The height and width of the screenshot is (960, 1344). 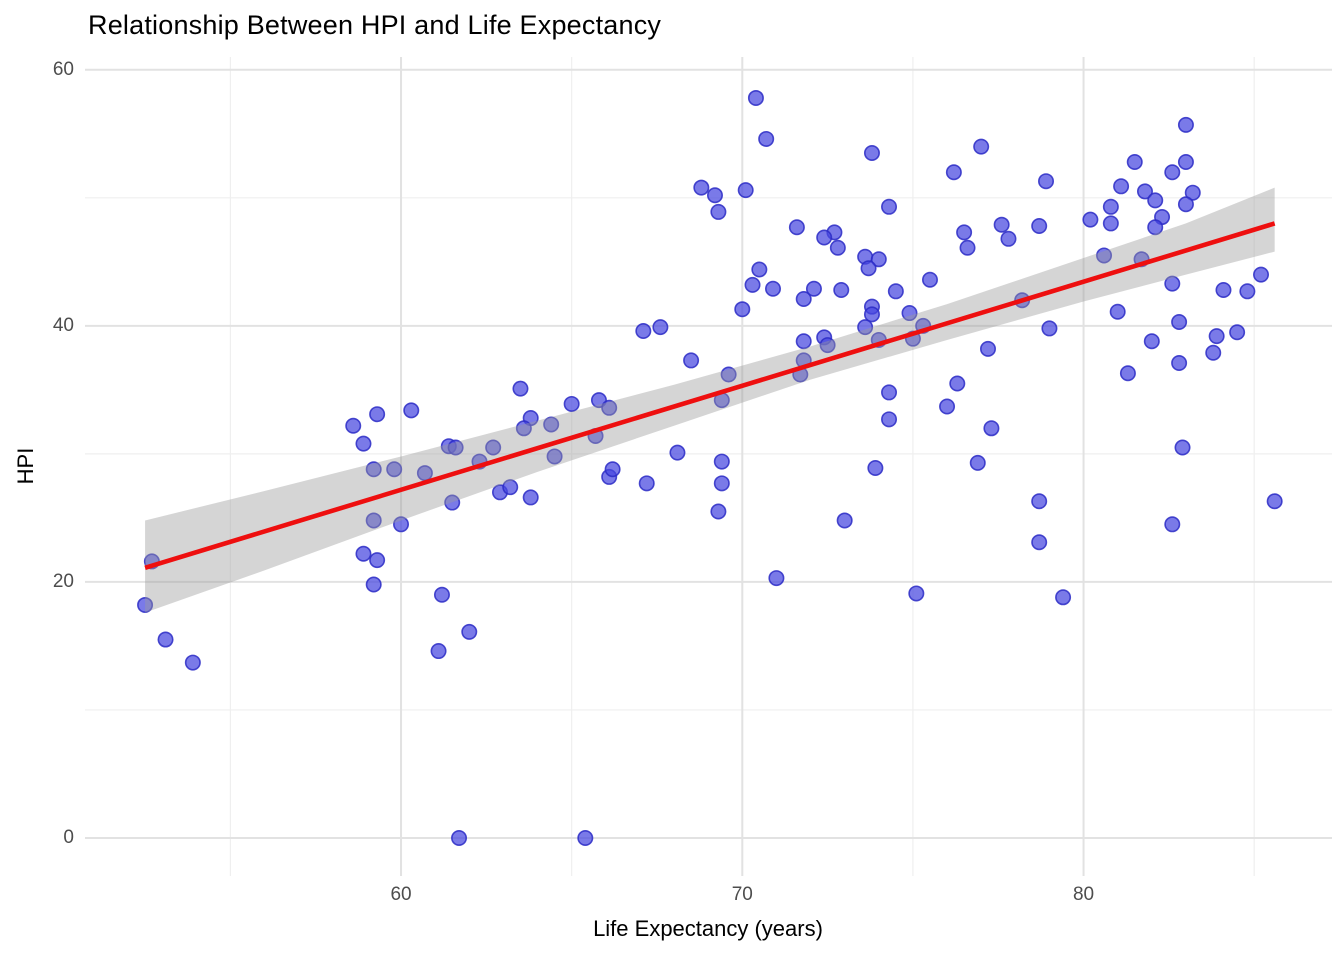 What do you see at coordinates (25, 466) in the screenshot?
I see `y-axis-title: HPI` at bounding box center [25, 466].